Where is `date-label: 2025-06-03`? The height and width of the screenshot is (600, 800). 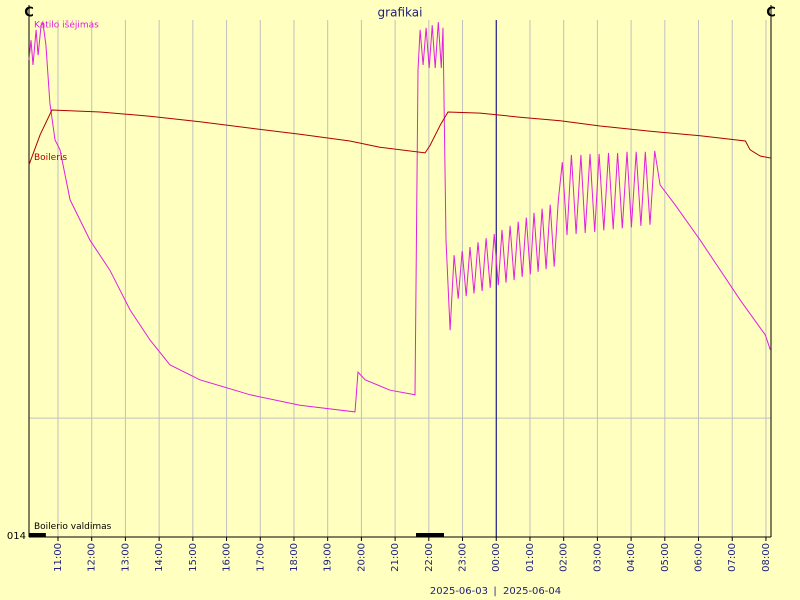 date-label: 2025-06-03 is located at coordinates (459, 591).